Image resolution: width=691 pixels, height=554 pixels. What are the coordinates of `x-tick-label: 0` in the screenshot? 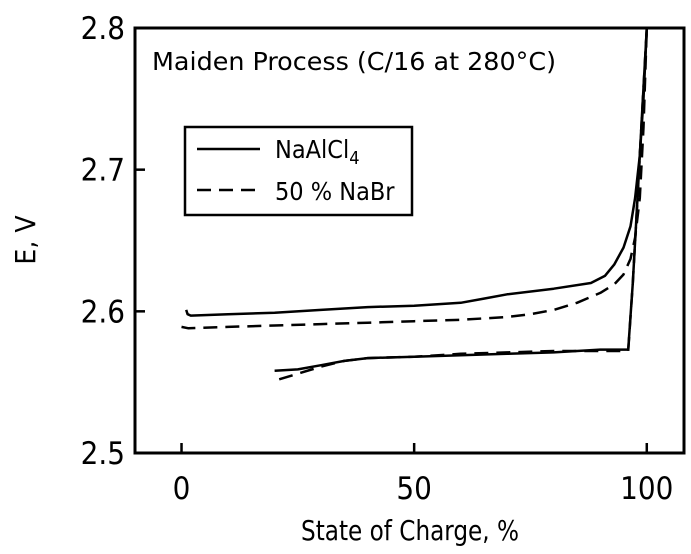 It's located at (182, 489).